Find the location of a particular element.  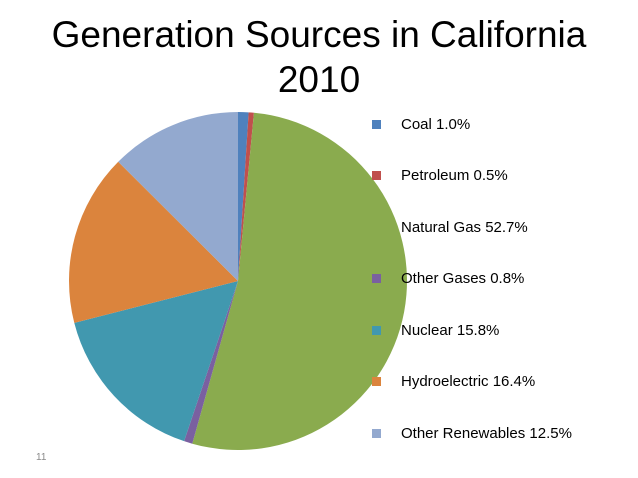

legend-item: Hydroelectric 16.4% is located at coordinates (453, 382).